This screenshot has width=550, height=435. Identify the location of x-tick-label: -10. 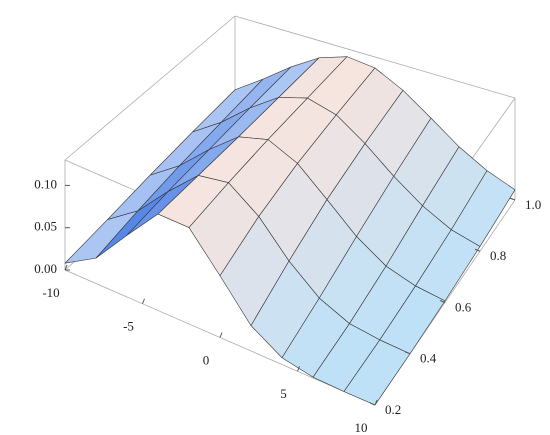
(50, 292).